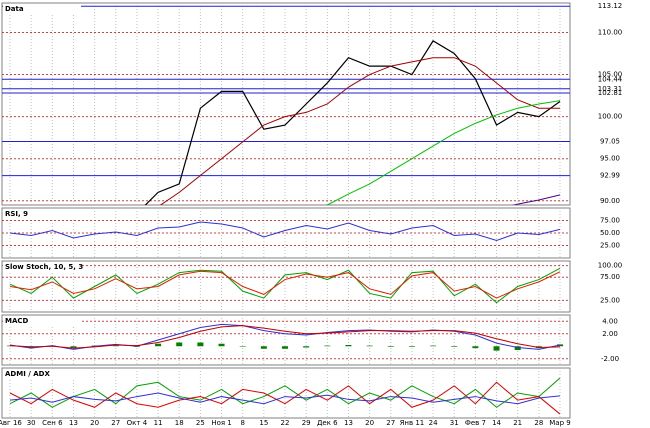  What do you see at coordinates (433, 423) in the screenshot?
I see `x-tick-label: 24` at bounding box center [433, 423].